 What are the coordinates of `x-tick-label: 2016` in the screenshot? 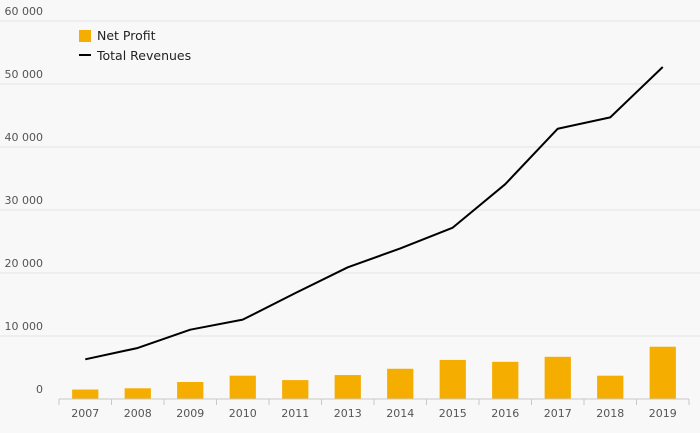 It's located at (505, 413).